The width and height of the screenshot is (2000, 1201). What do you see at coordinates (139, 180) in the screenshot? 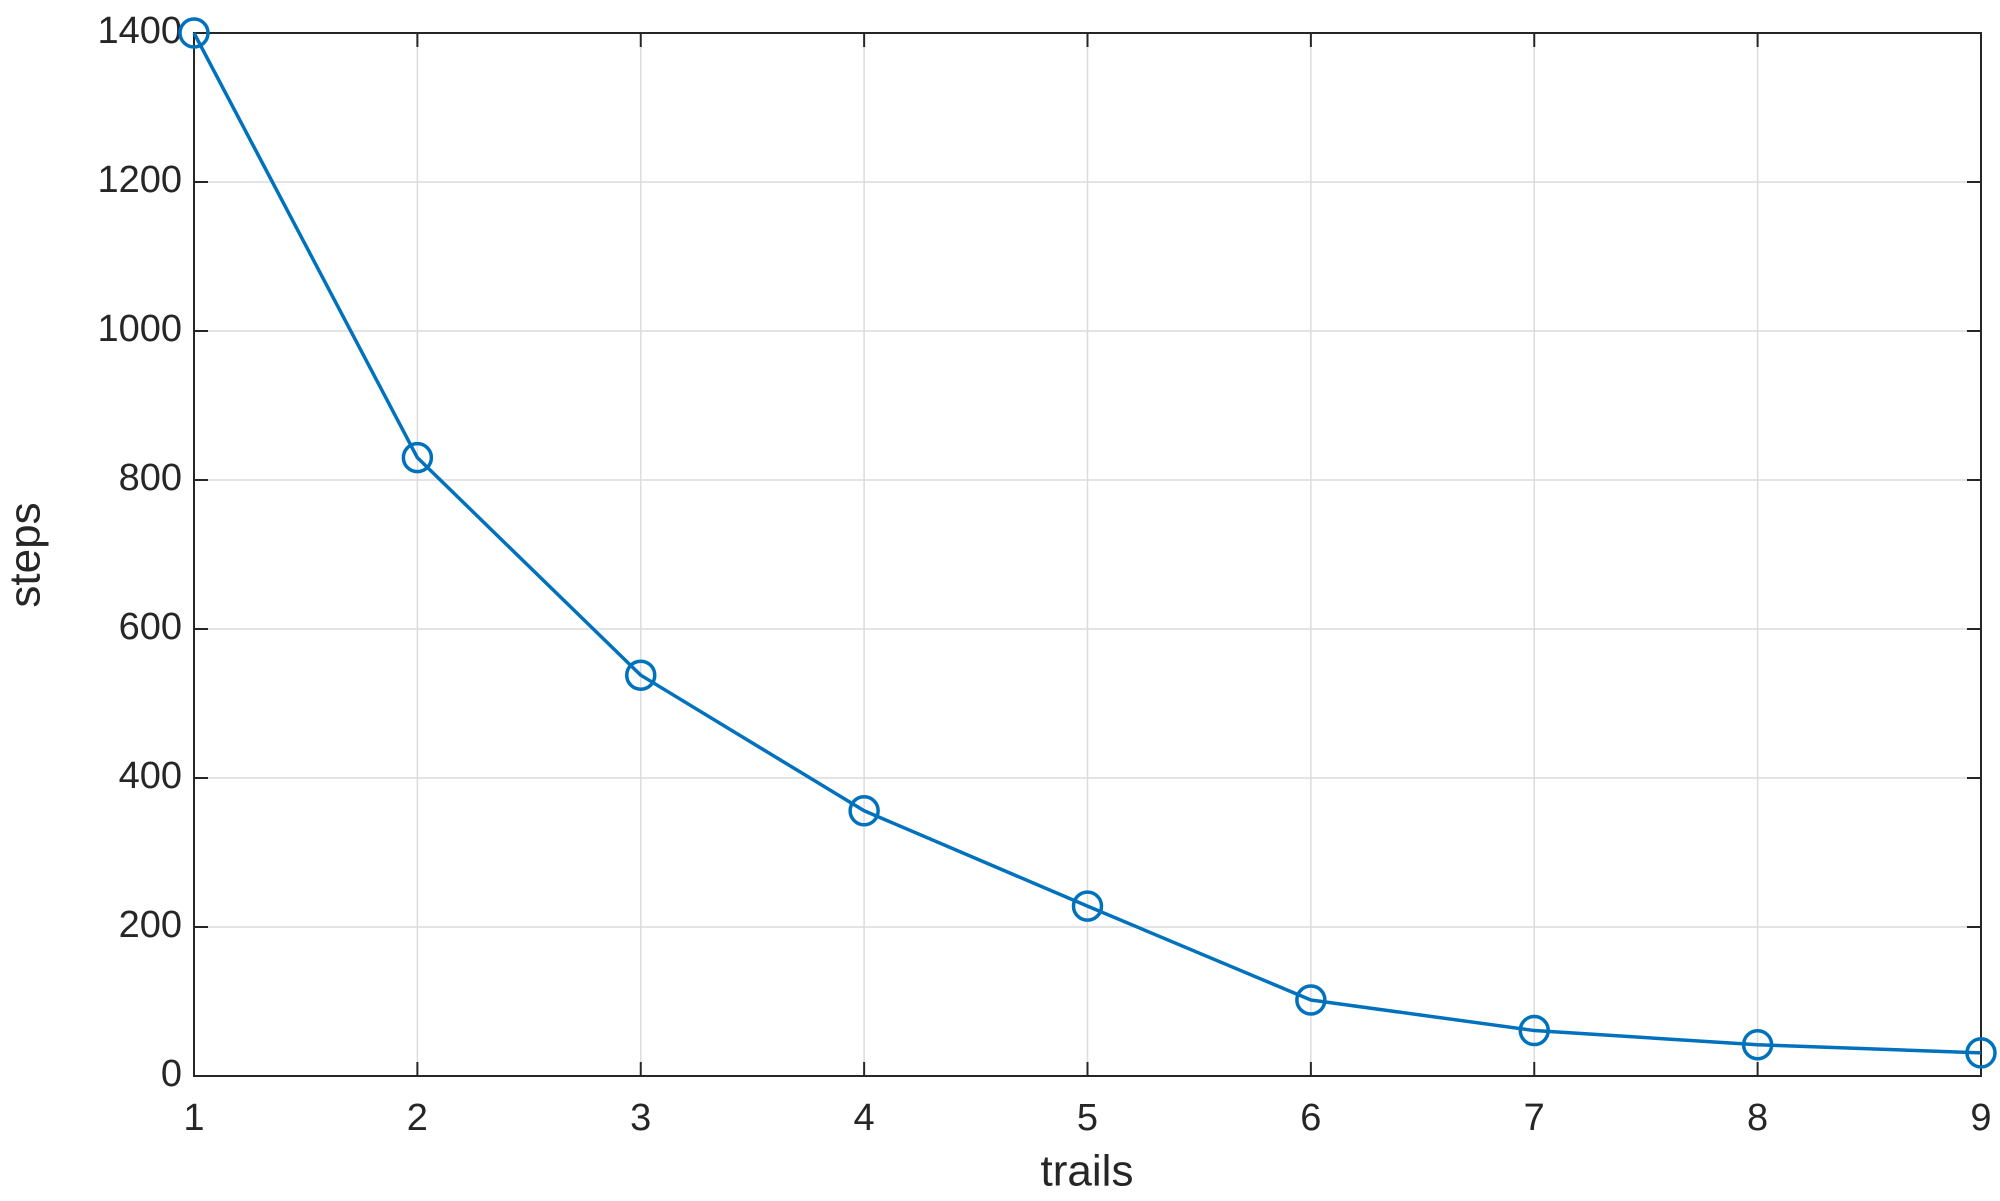
I see `y-tick-label: 1200` at bounding box center [139, 180].